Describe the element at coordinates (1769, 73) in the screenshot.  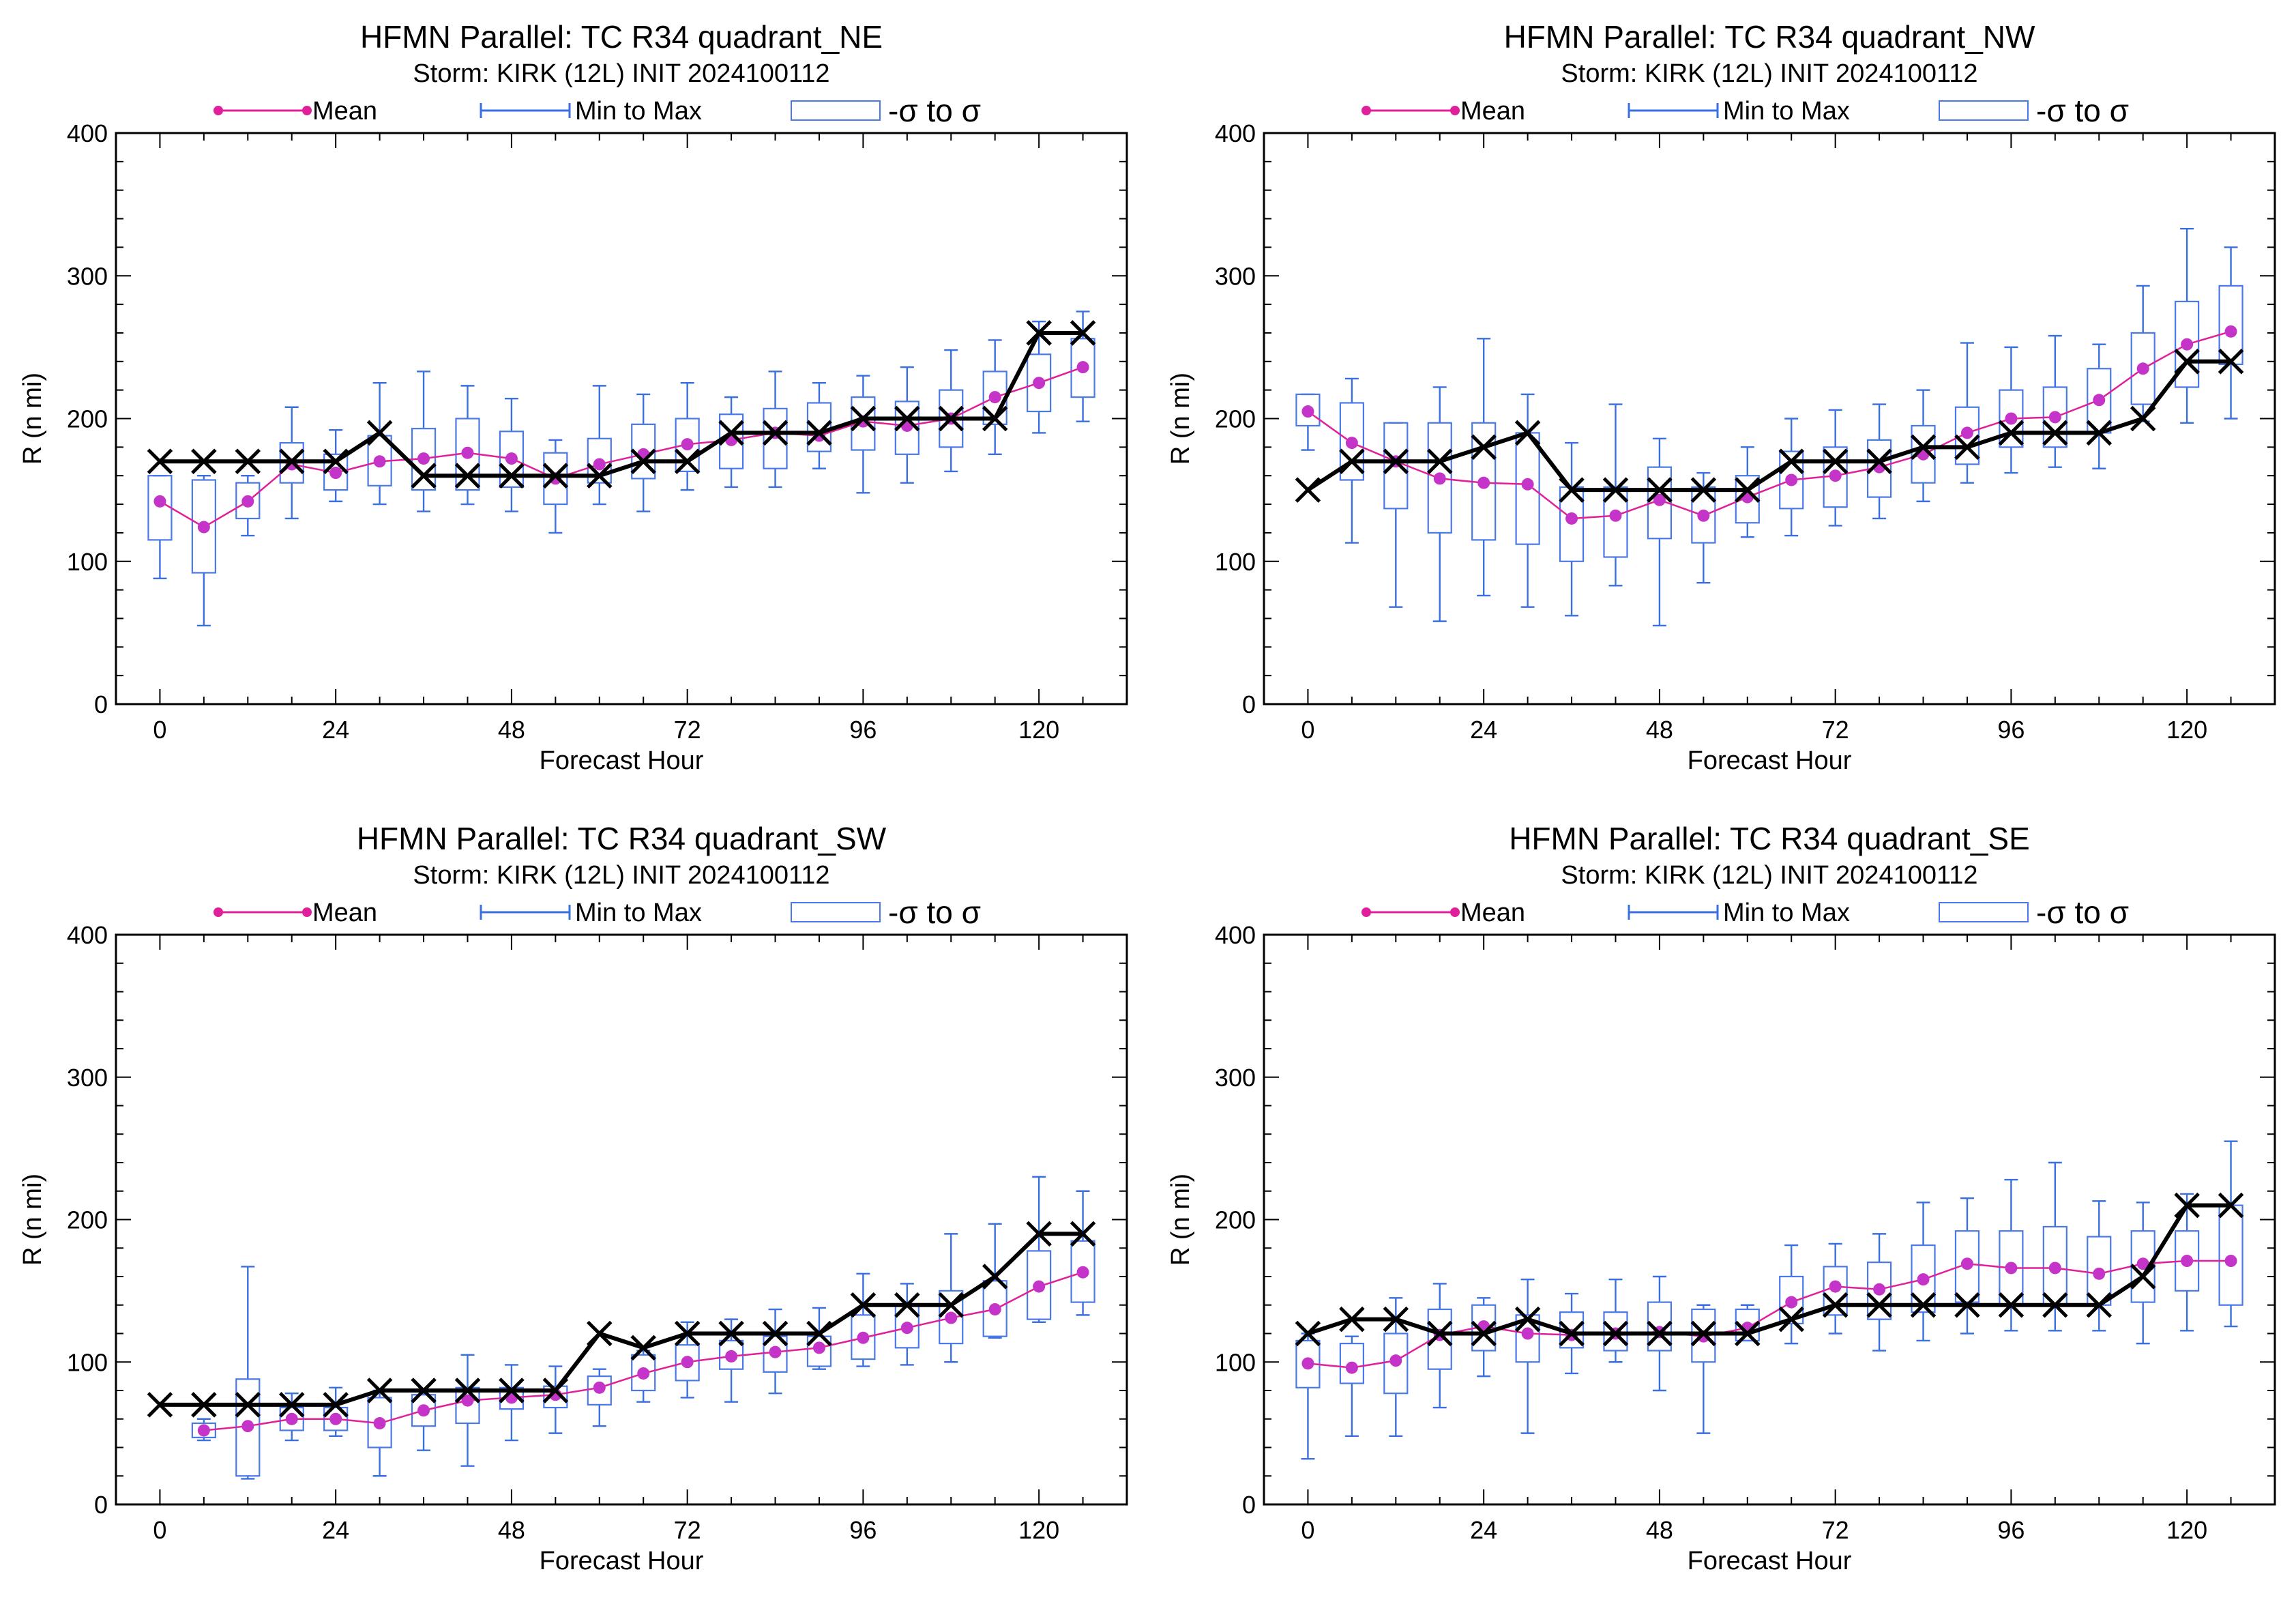
I see `chart-subtitle: Storm: KIRK (12L) INIT 2024100112` at that location.